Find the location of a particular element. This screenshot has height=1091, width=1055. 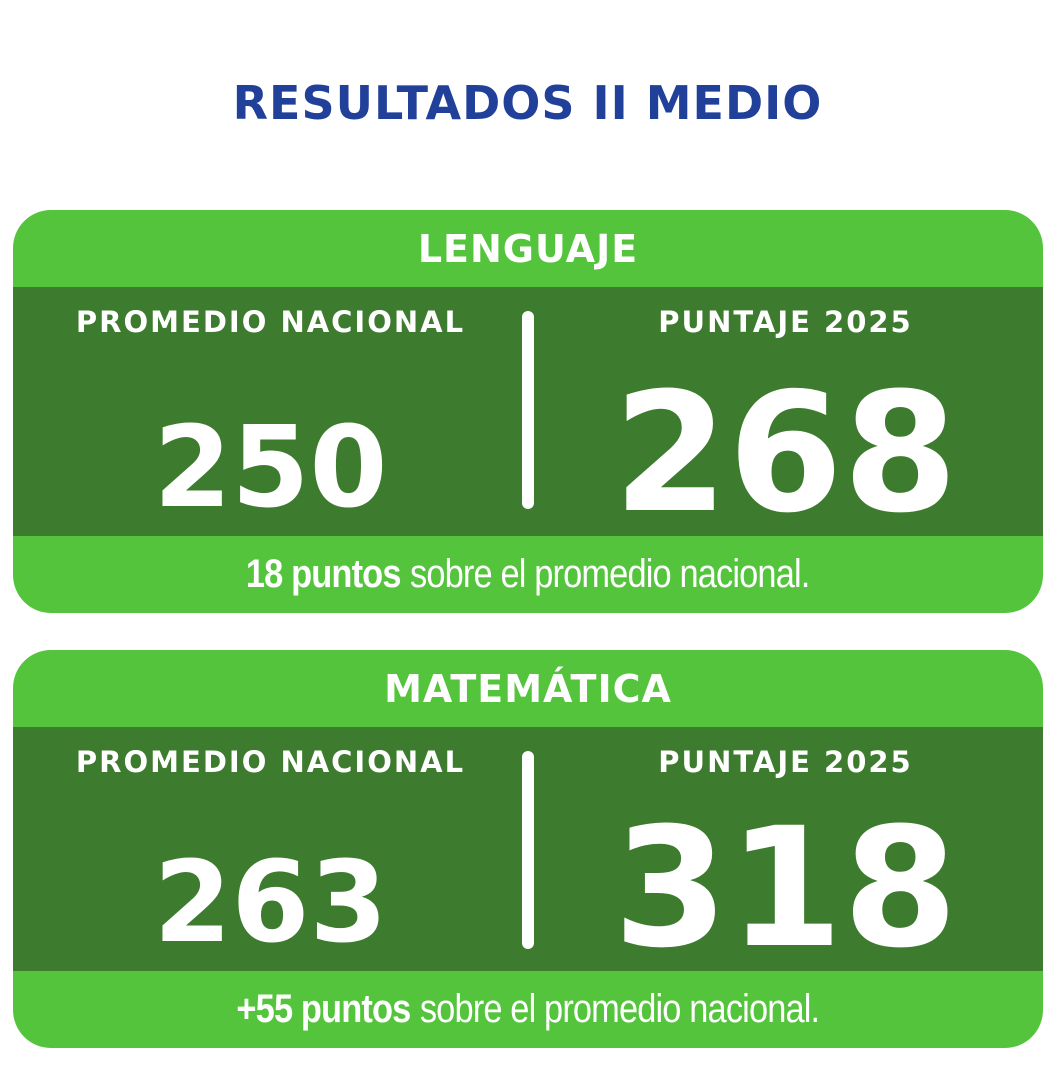

score-2025-value: 268 is located at coordinates (785, 453).